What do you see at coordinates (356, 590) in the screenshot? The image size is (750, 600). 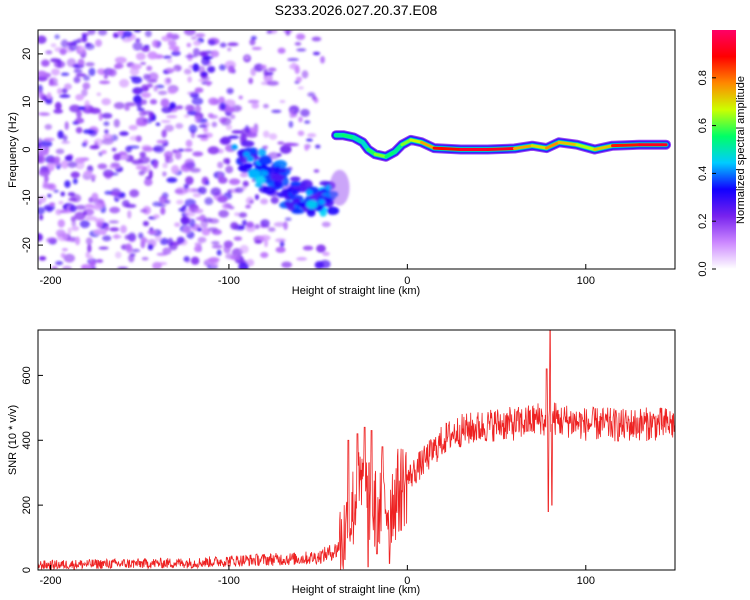 I see `snr-x-label: Height of straight line (km)` at bounding box center [356, 590].